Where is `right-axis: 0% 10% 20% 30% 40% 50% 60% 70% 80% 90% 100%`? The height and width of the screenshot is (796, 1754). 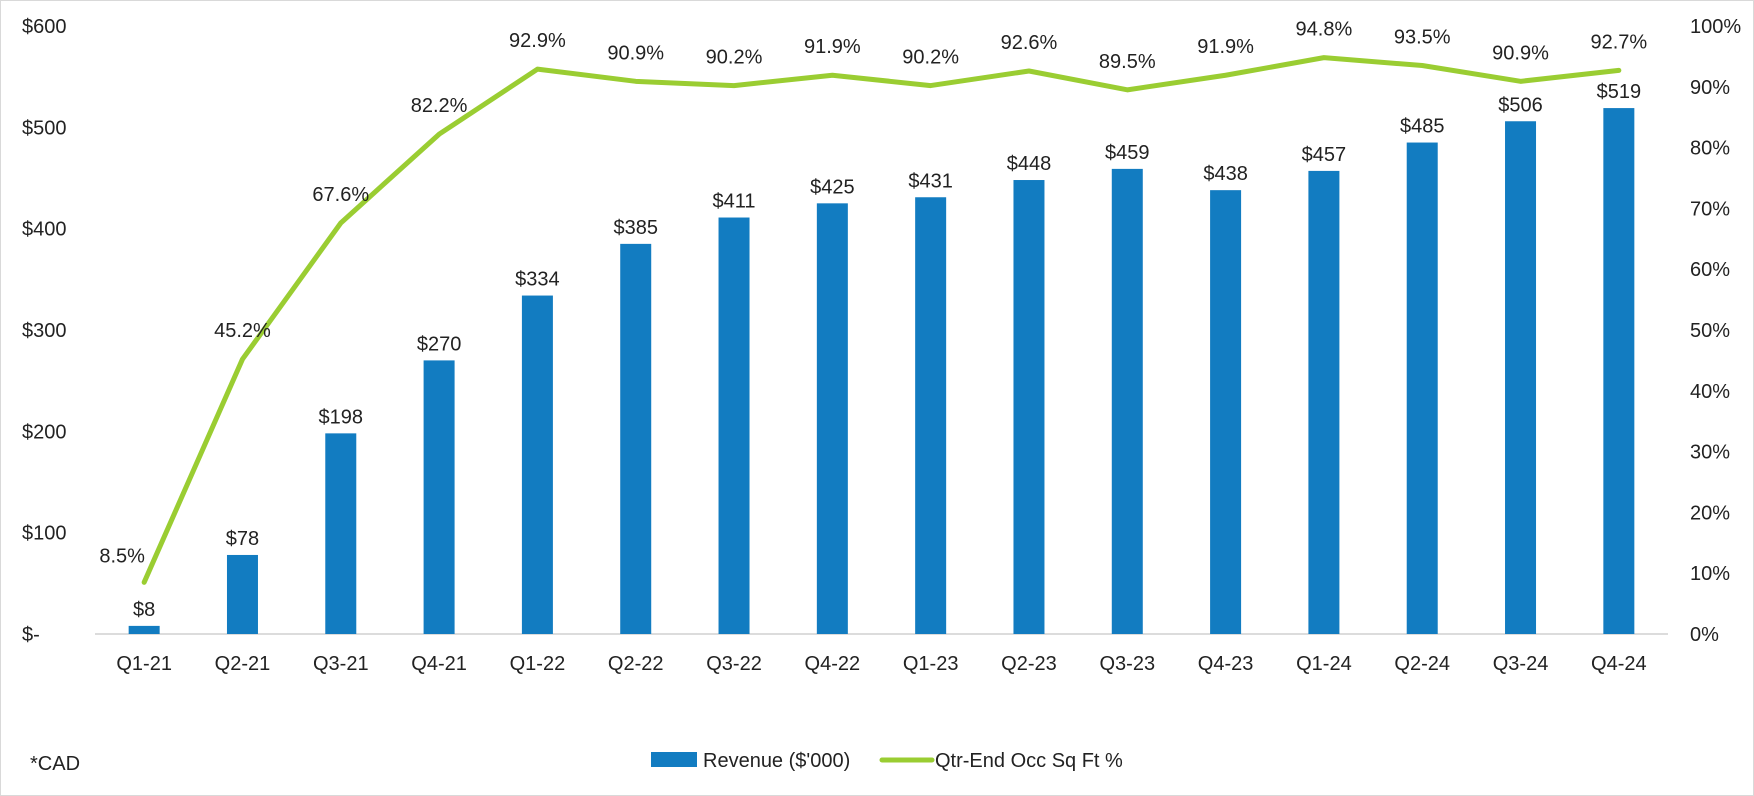
right-axis: 0% 10% 20% 30% 40% 50% 60% 70% 80% 90% 100% is located at coordinates (1715, 331).